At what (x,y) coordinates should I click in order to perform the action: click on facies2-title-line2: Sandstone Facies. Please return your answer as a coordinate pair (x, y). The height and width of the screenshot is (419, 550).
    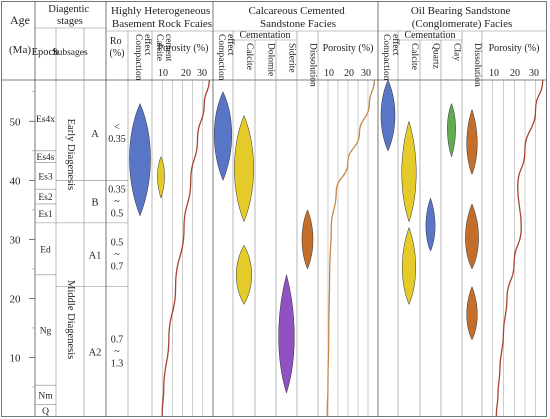
    Looking at the image, I should click on (298, 24).